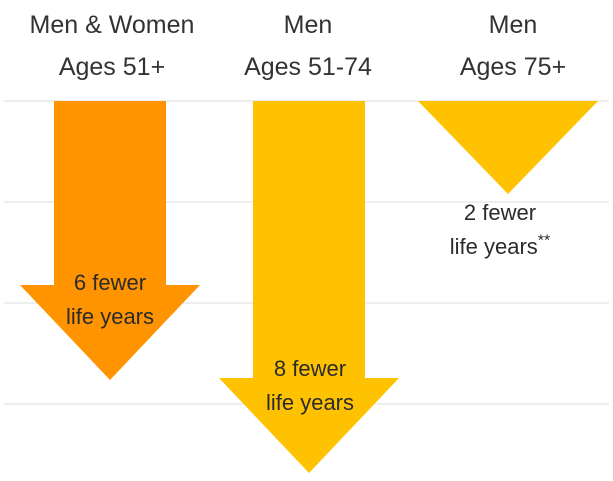  Describe the element at coordinates (513, 67) in the screenshot. I see `category-label-line2: Ages 75+` at that location.